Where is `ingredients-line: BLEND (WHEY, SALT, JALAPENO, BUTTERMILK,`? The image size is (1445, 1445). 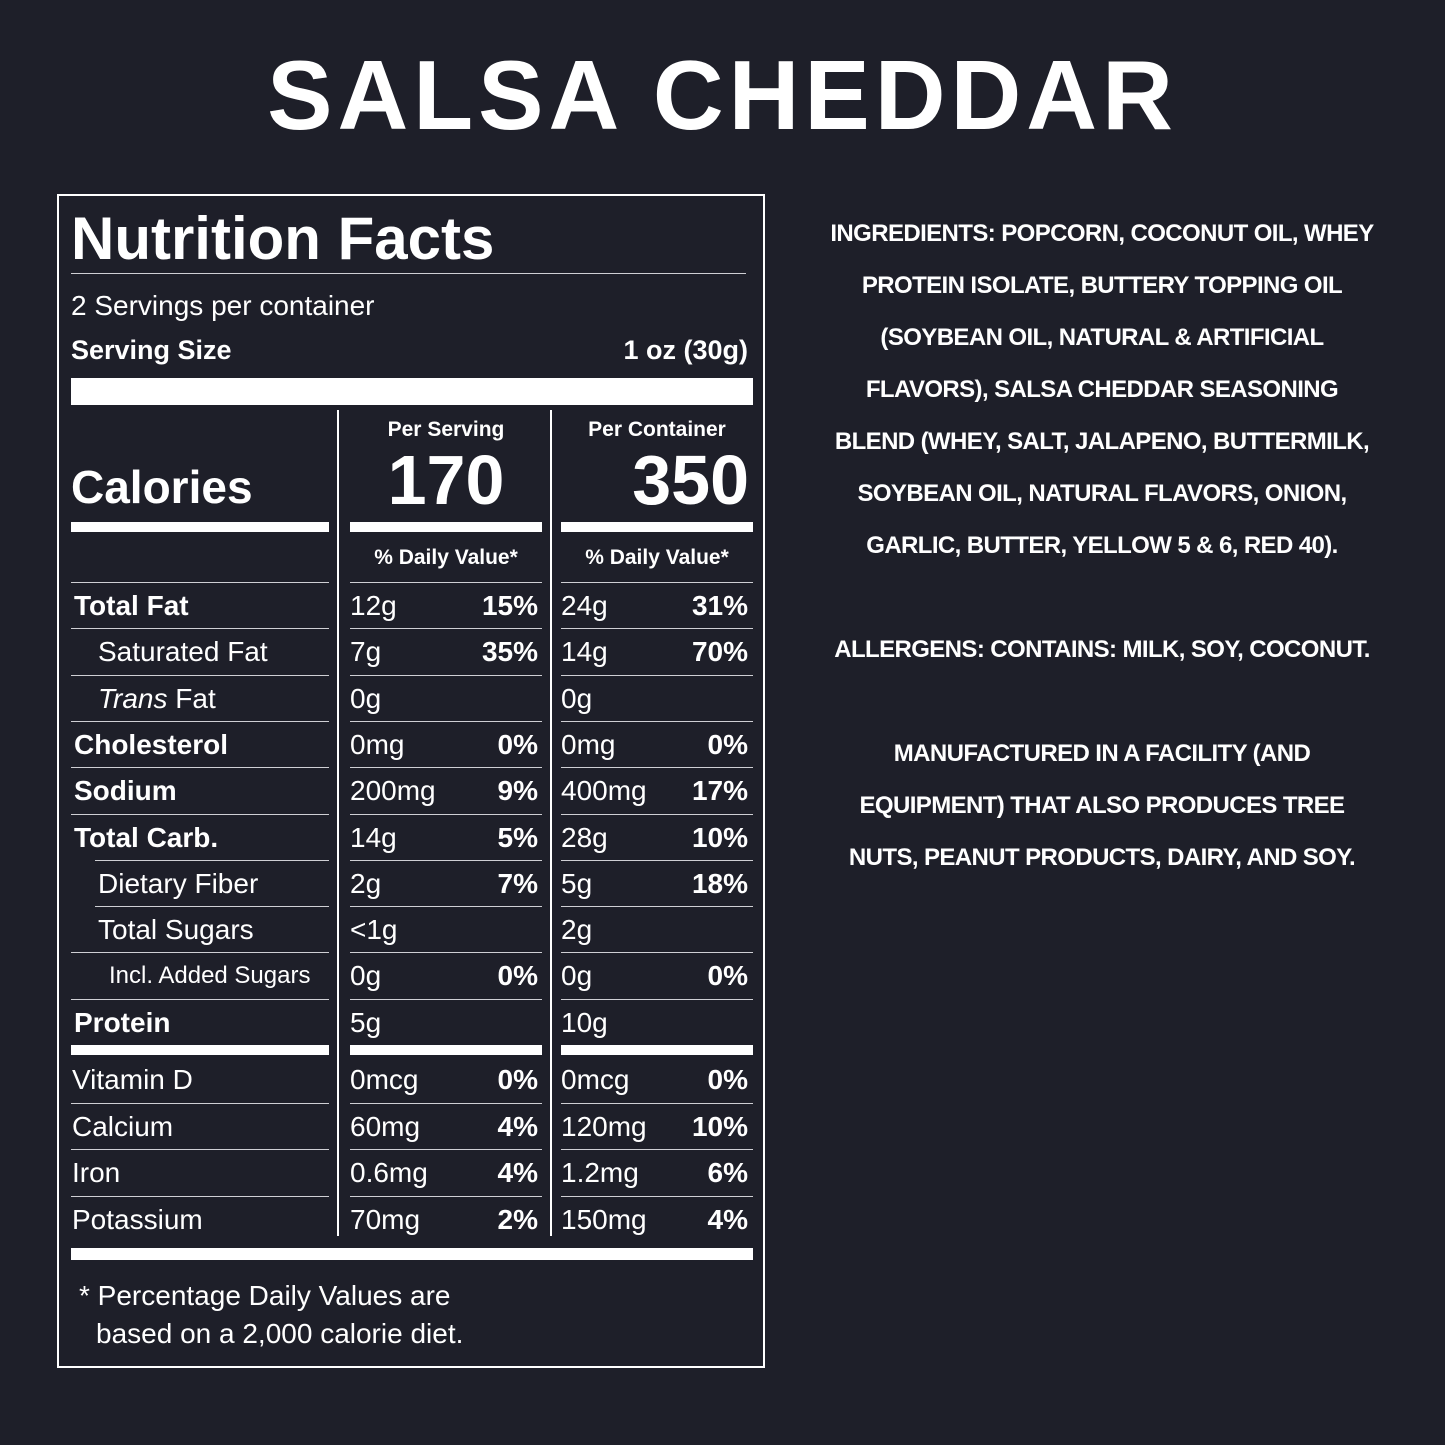 ingredients-line: BLEND (WHEY, SALT, JALAPENO, BUTTERMILK, is located at coordinates (1102, 441).